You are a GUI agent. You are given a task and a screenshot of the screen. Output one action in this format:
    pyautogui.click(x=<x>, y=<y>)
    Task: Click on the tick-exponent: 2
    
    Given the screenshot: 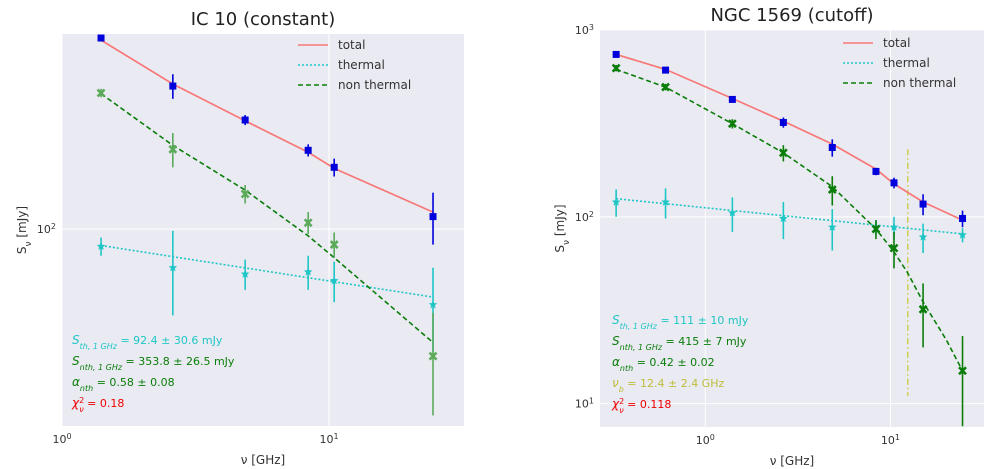 What is the action you would take?
    pyautogui.click(x=53, y=226)
    